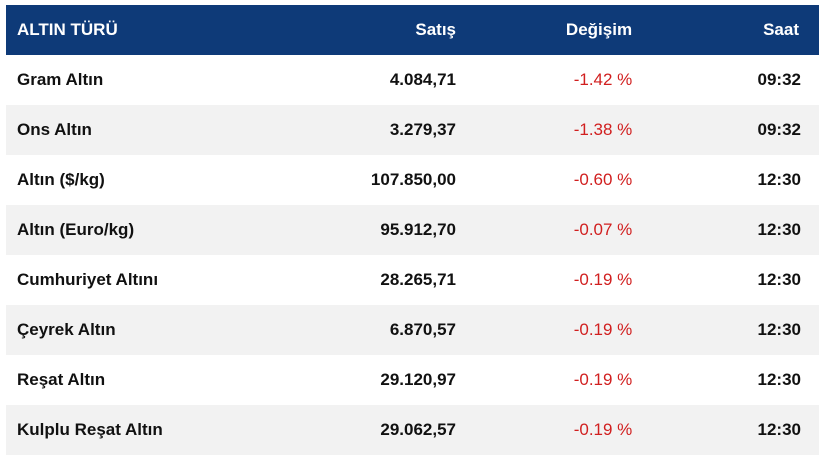  I want to click on table-row: Çeyrek Altın 6.870,57 -0.19 % 12:30, so click(412, 330).